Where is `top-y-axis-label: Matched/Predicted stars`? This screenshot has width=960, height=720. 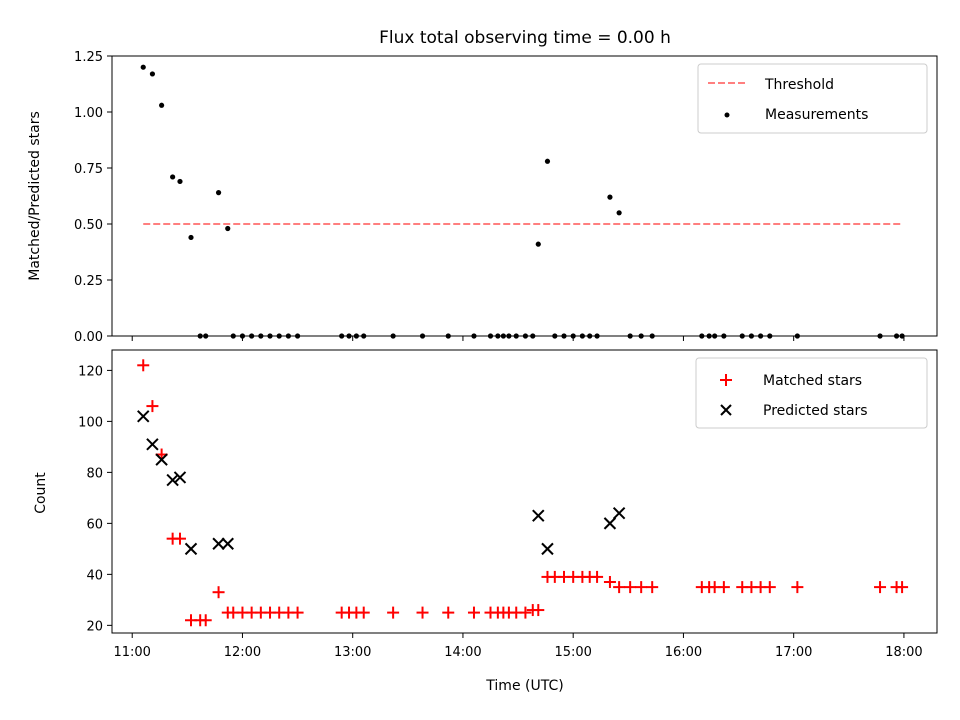
top-y-axis-label: Matched/Predicted stars is located at coordinates (35, 196).